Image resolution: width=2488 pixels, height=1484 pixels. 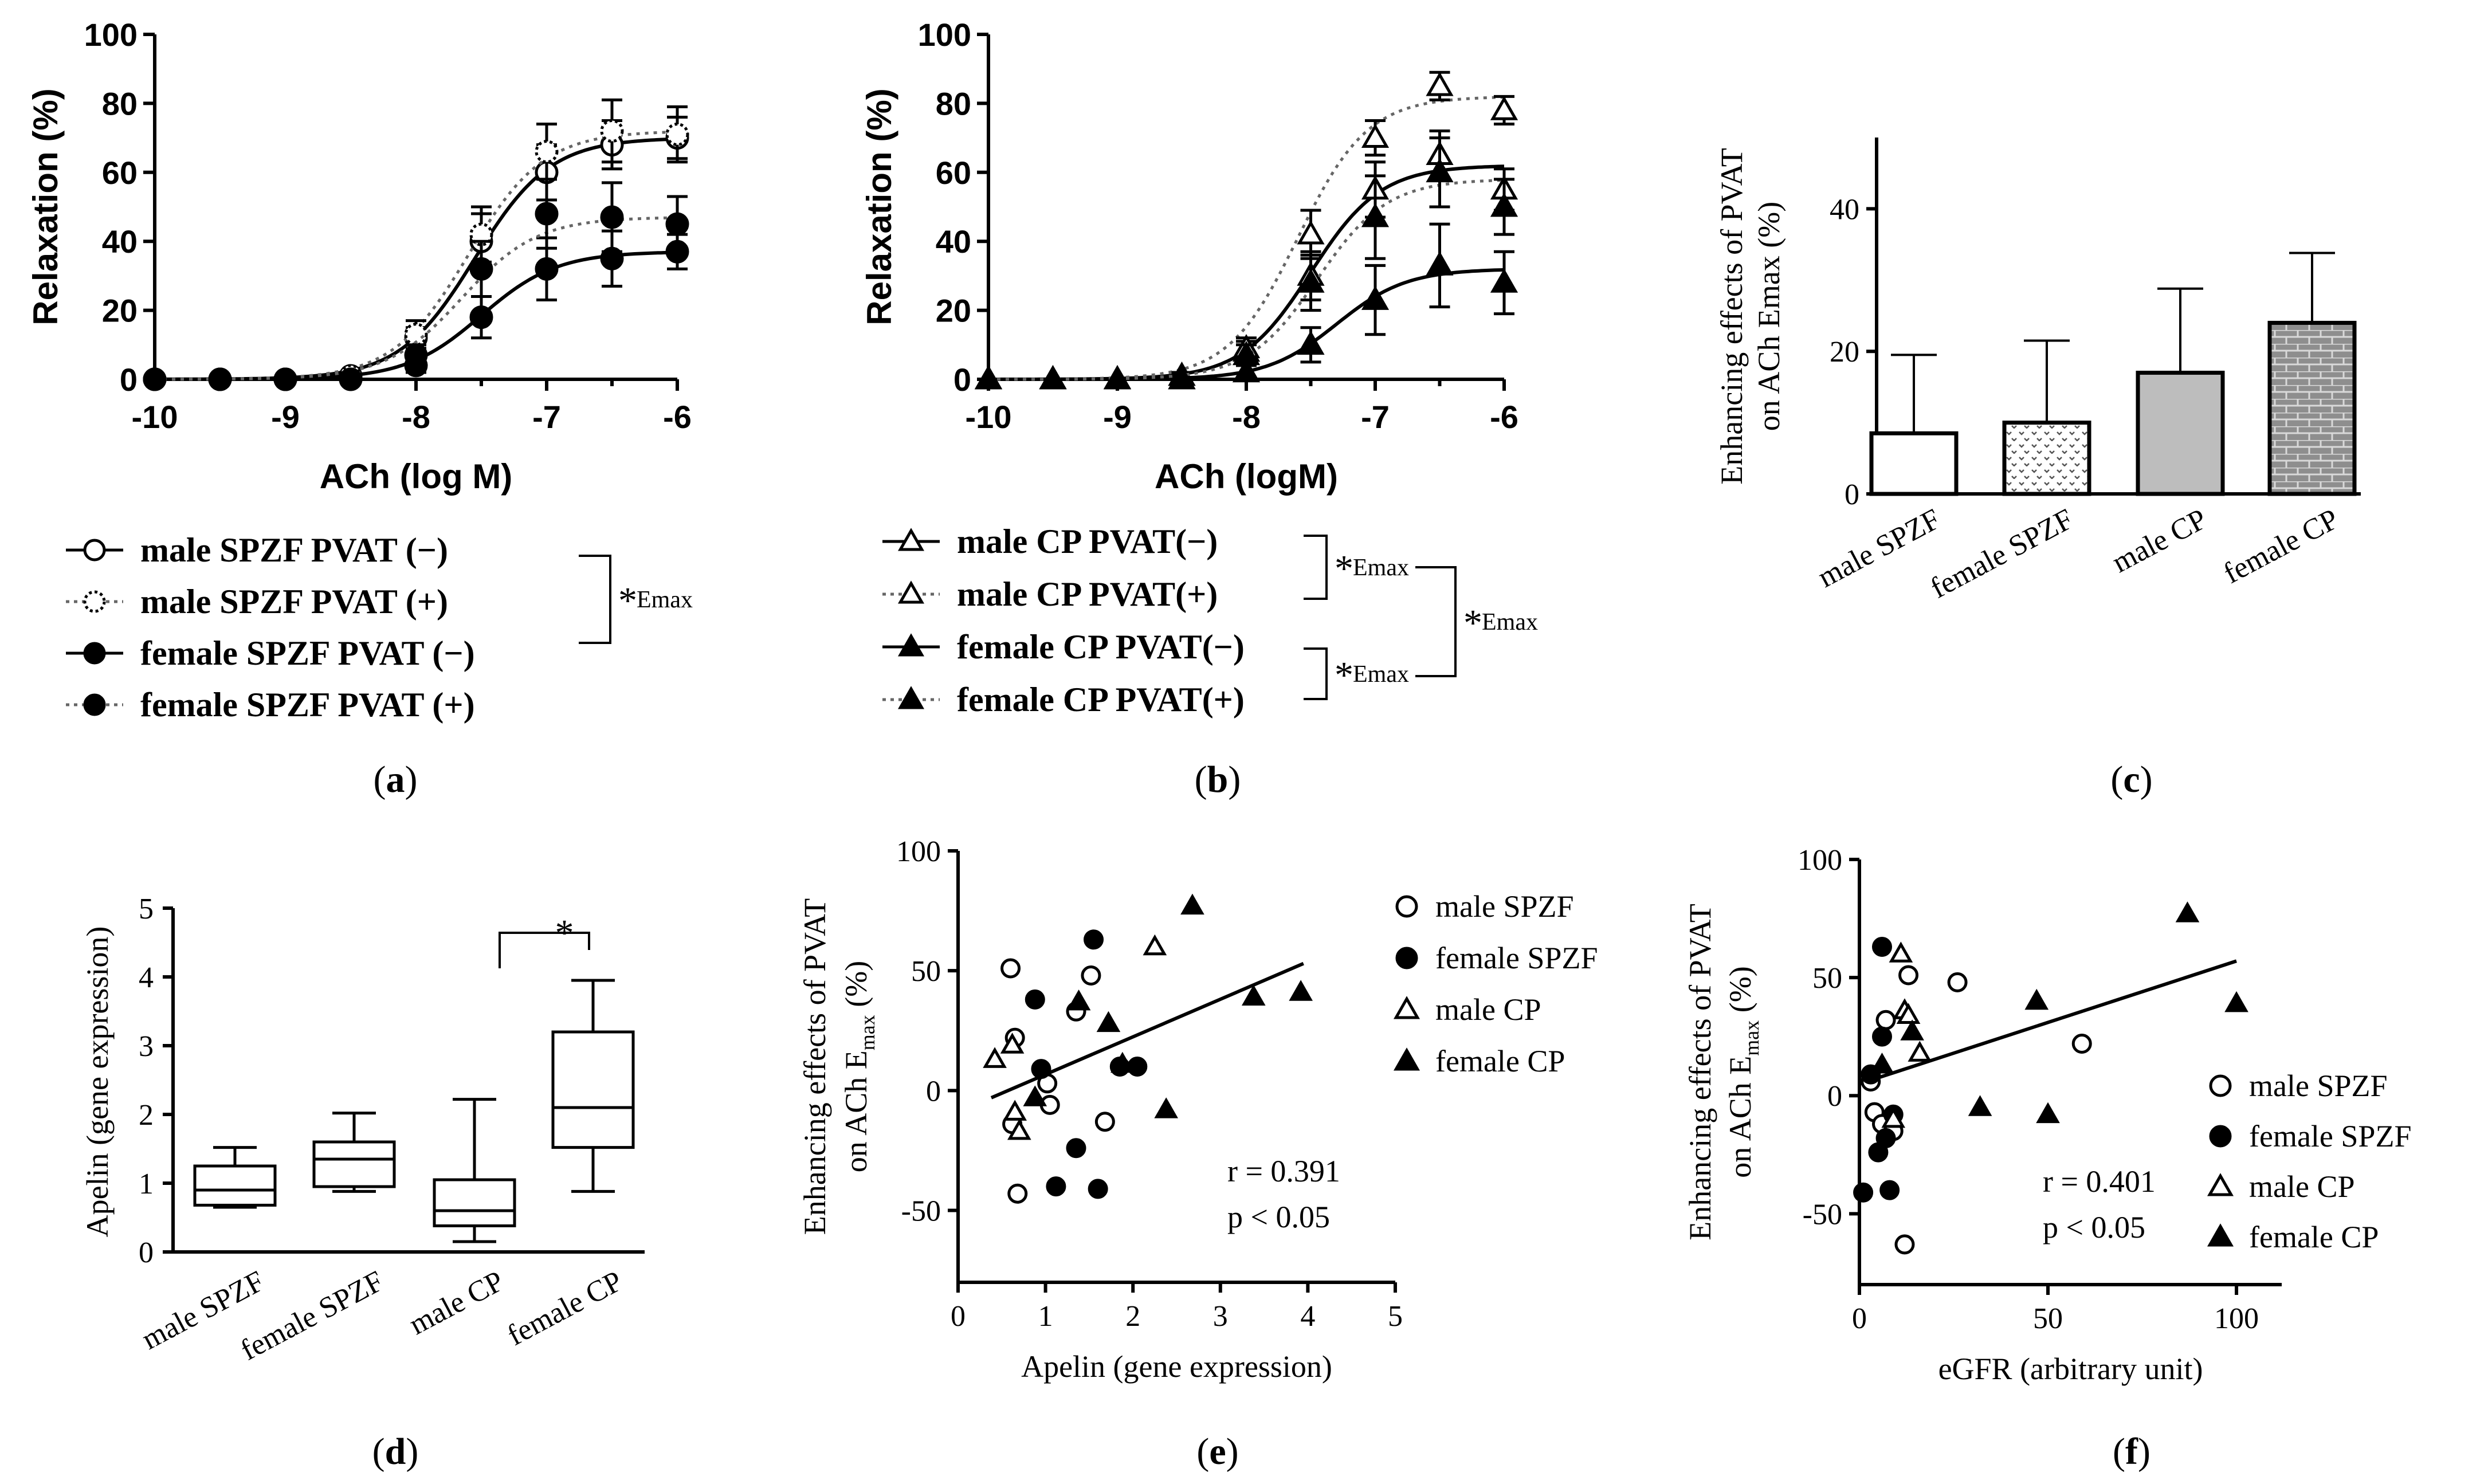 I want to click on panel-caption: (e), so click(x=1217, y=1452).